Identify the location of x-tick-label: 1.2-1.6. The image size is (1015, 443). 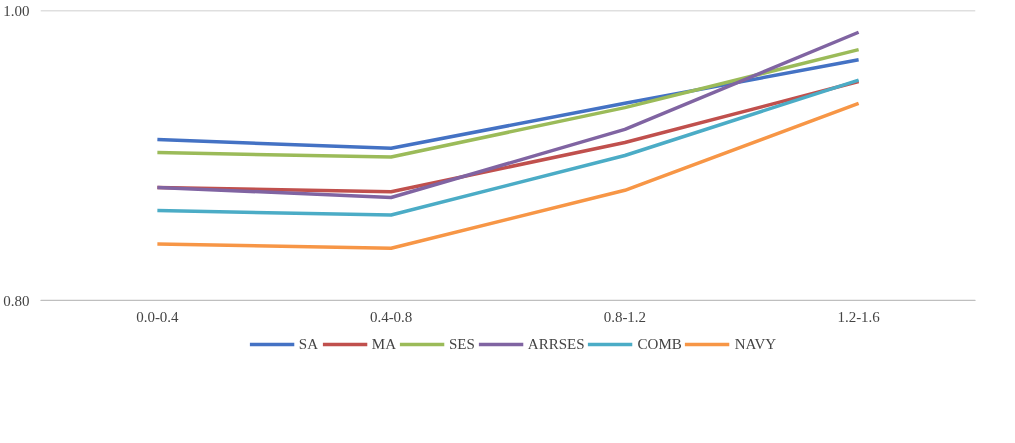
(859, 316).